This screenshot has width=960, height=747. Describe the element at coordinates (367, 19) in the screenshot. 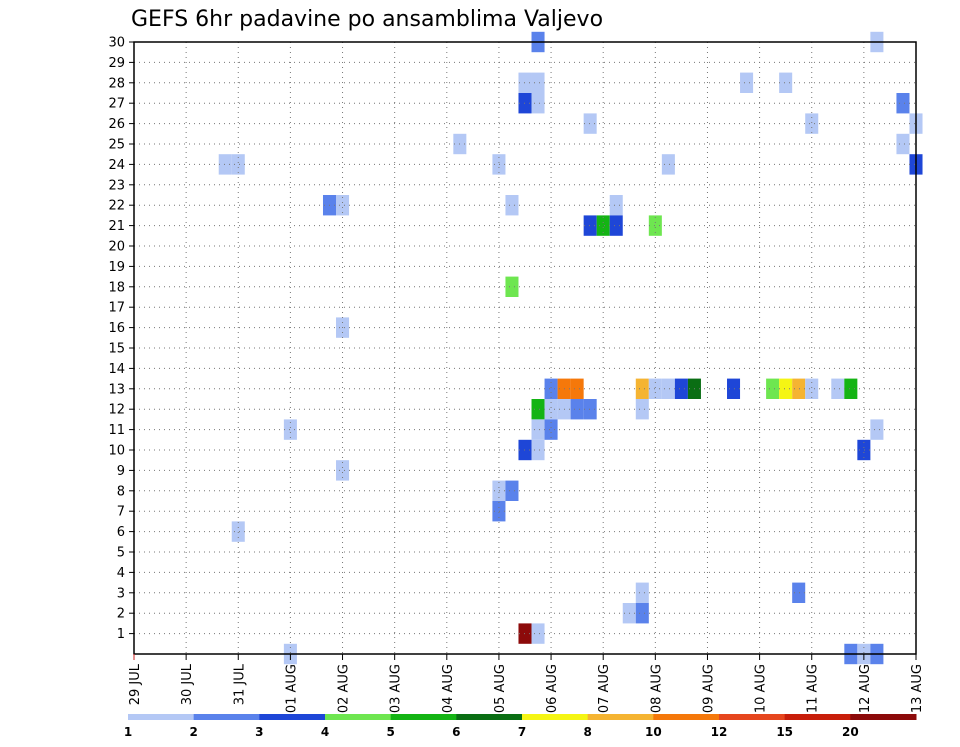

I see `chart-title: GEFS 6hr padavine po ansamblima Valjevo` at that location.